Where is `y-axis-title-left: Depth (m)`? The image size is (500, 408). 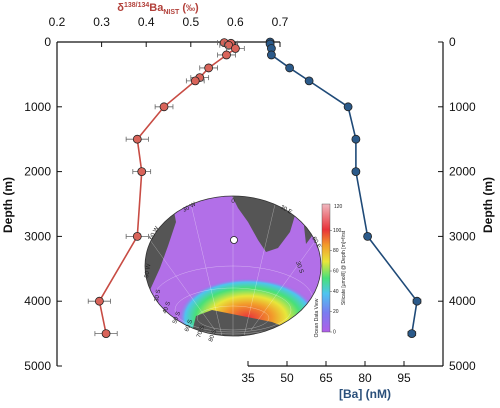
y-axis-title-left: Depth (m) is located at coordinates (8, 205).